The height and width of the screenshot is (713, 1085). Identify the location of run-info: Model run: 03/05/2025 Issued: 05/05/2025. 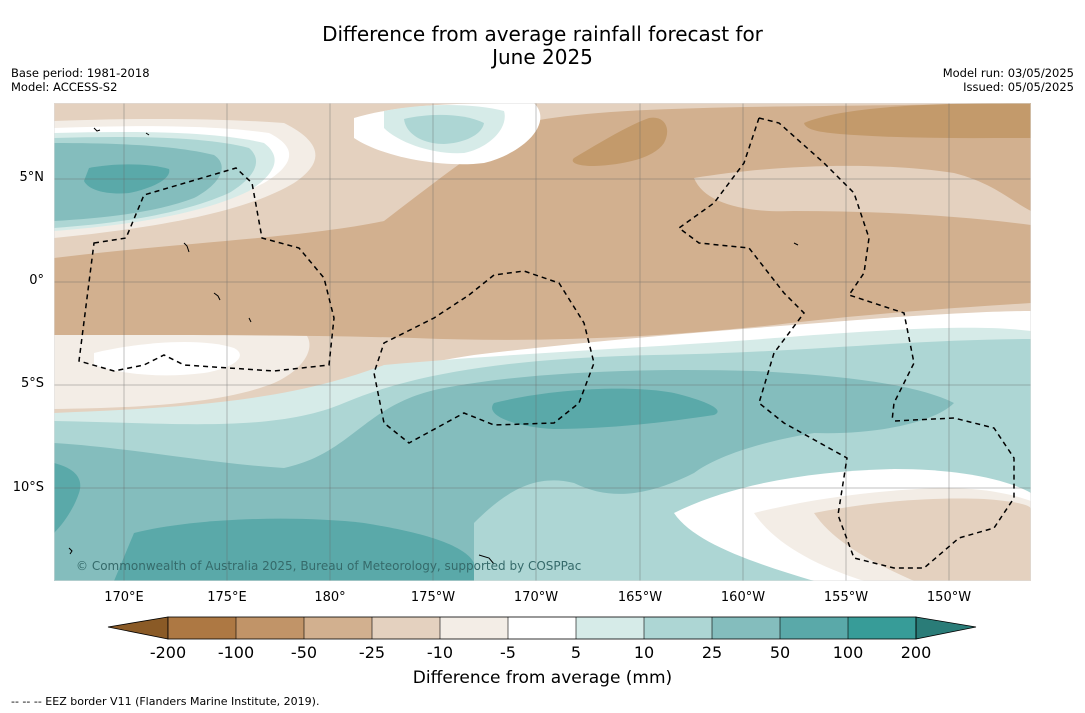
(1008, 80).